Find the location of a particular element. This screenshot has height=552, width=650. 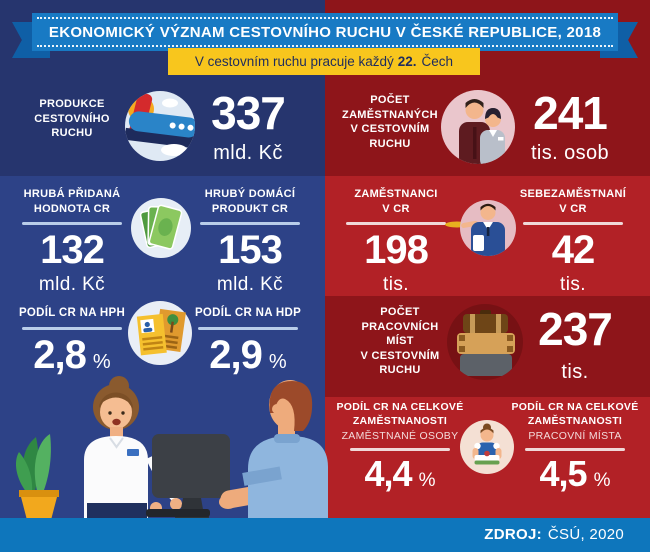

employed-value: 241 is located at coordinates (570, 113).